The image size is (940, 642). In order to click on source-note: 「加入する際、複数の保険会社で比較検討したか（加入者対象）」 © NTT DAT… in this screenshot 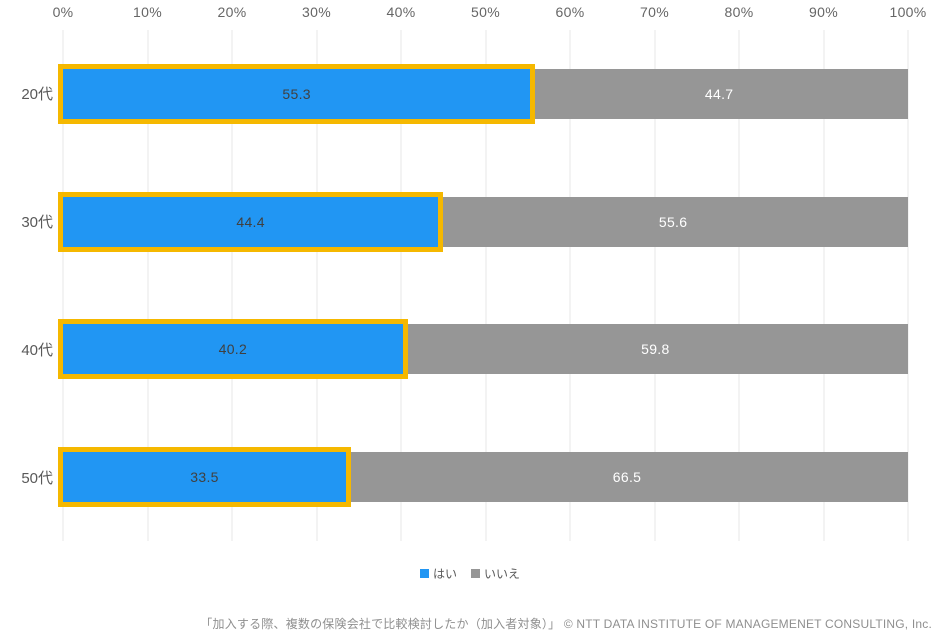, I will do `click(566, 624)`.